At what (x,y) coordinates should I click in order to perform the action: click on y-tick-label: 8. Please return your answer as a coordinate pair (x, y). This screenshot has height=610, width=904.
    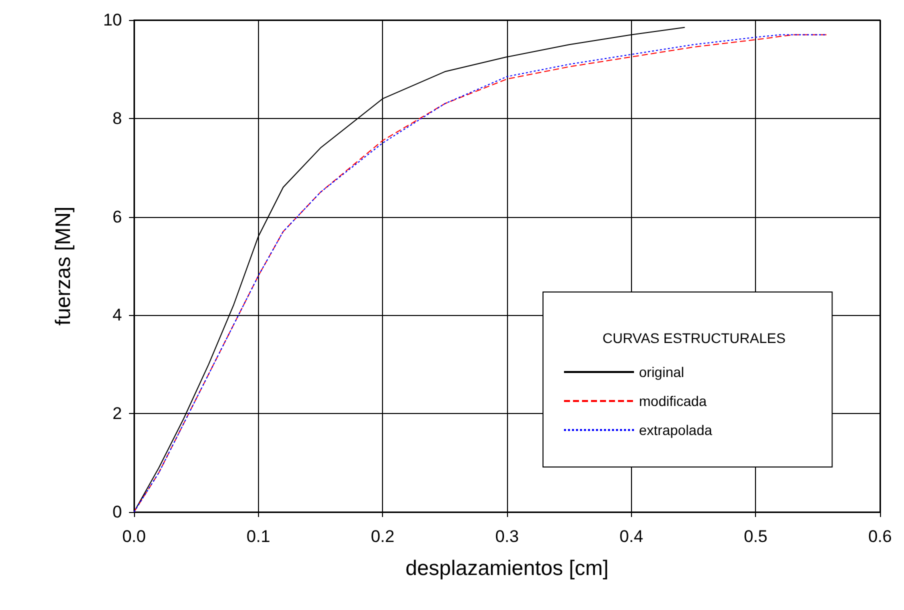
    Looking at the image, I should click on (117, 118).